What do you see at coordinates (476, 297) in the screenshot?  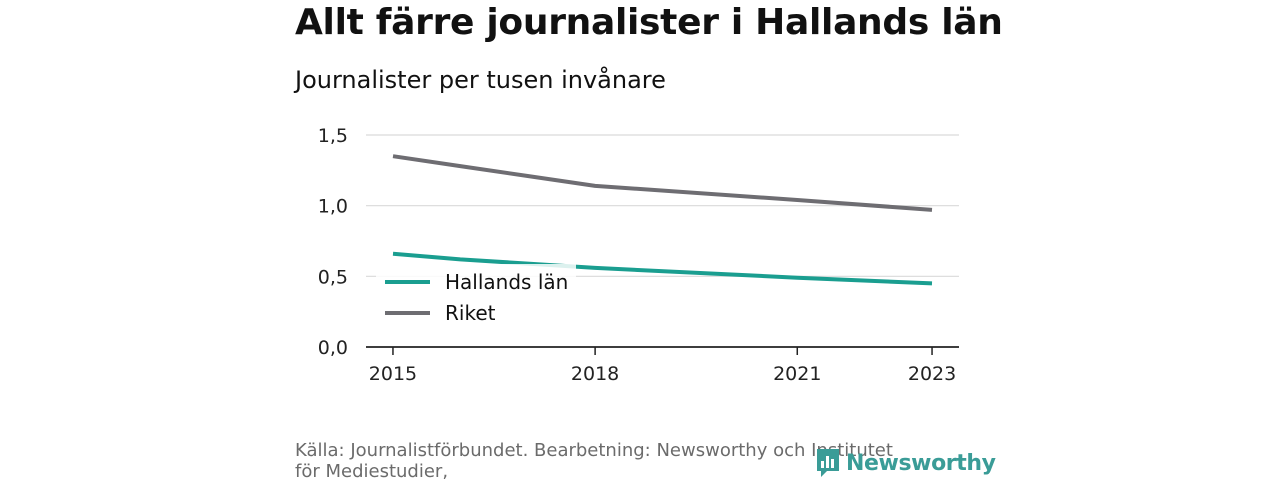 I see `legend-background` at bounding box center [476, 297].